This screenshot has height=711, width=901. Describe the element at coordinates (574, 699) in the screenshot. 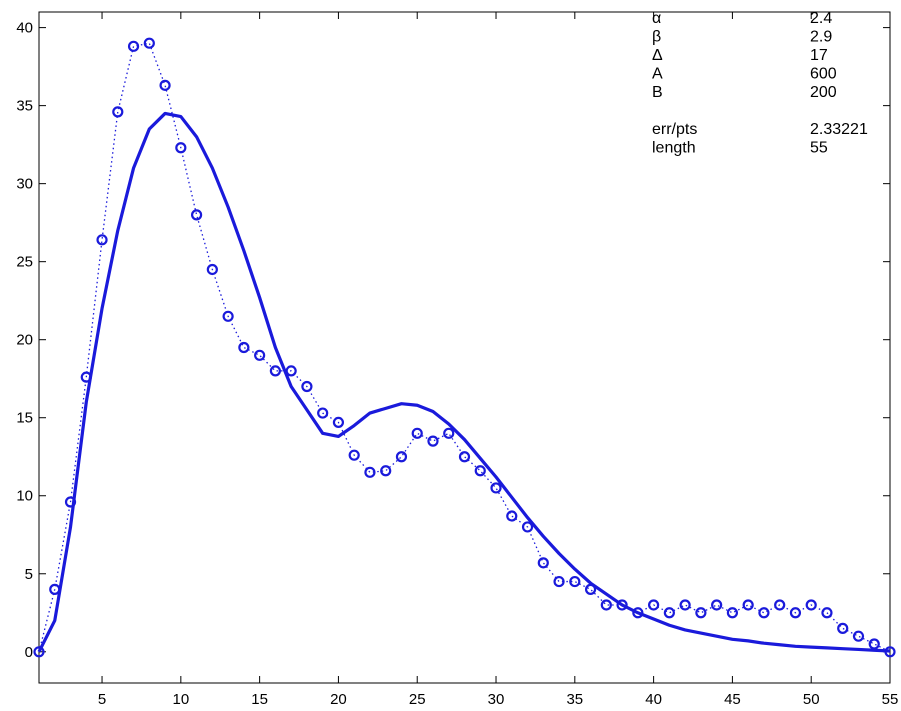

I see `x-tick-label: 35` at that location.